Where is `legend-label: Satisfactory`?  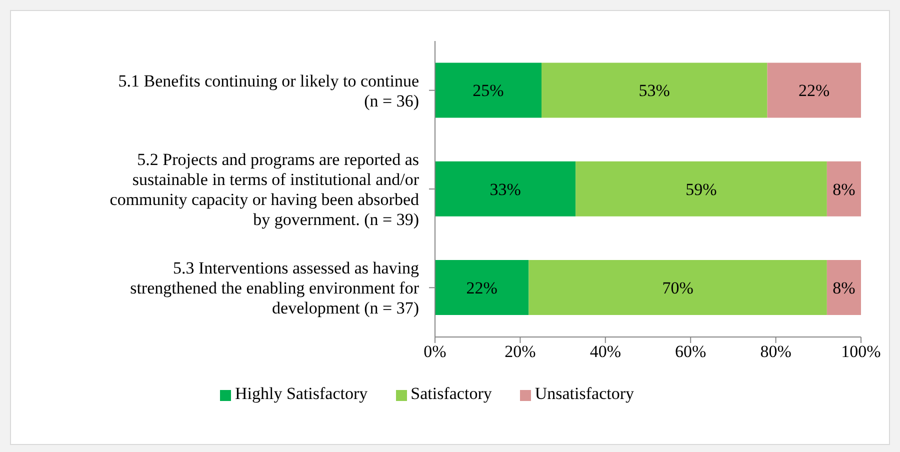 legend-label: Satisfactory is located at coordinates (451, 393).